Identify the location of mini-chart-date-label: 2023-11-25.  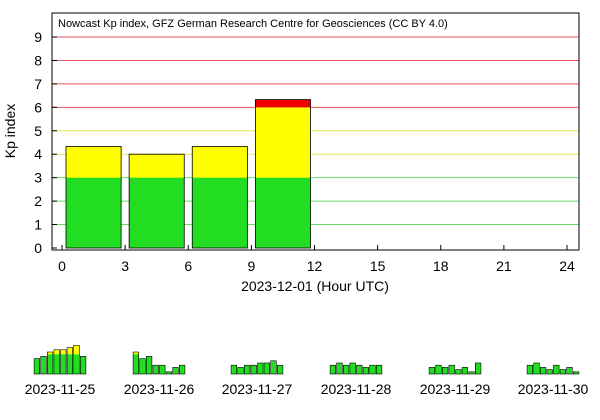
(60, 389).